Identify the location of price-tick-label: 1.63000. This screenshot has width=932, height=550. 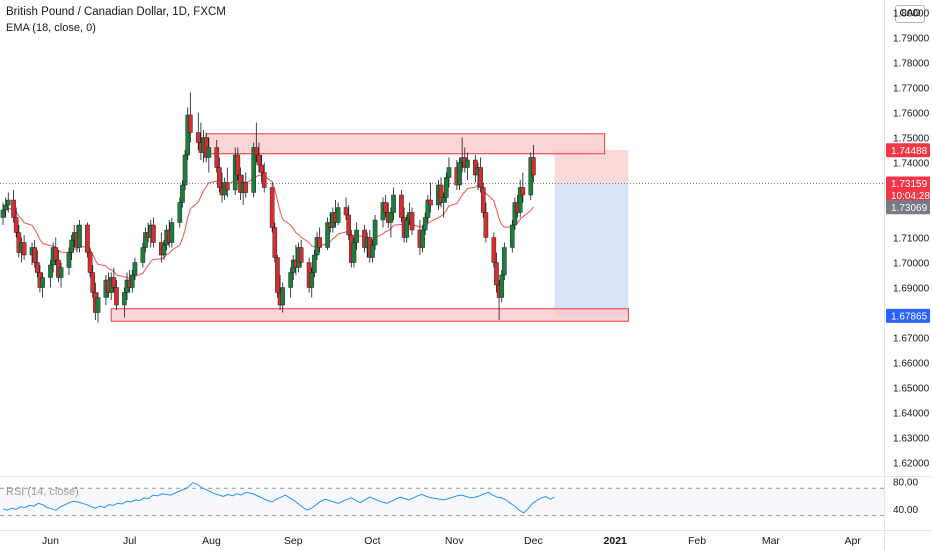
(911, 439).